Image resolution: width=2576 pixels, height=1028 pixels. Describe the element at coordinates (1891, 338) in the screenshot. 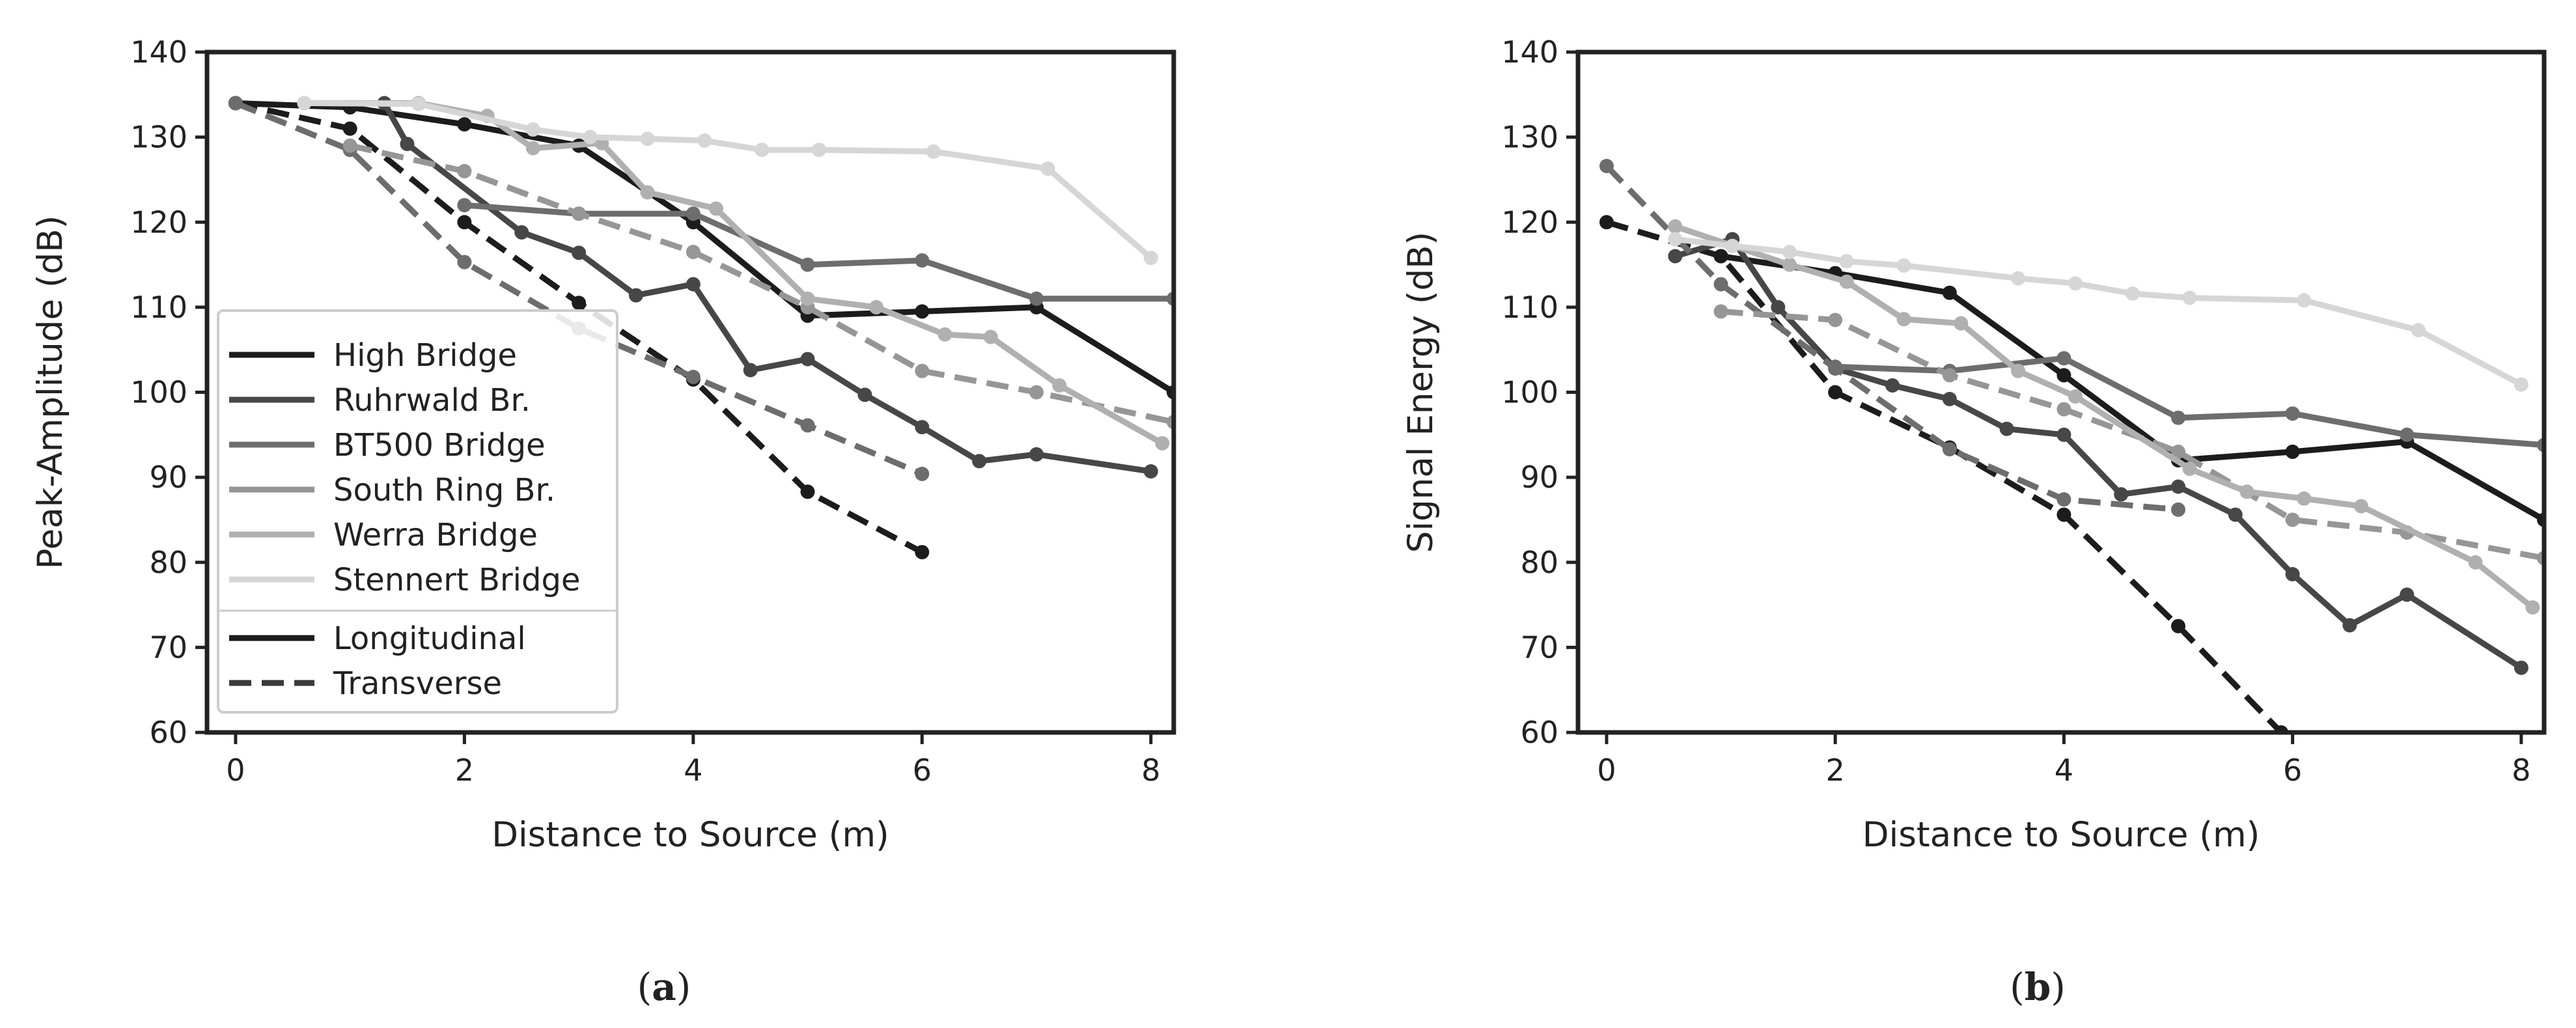

I see `series-line-bt500-bridge-transverse` at that location.